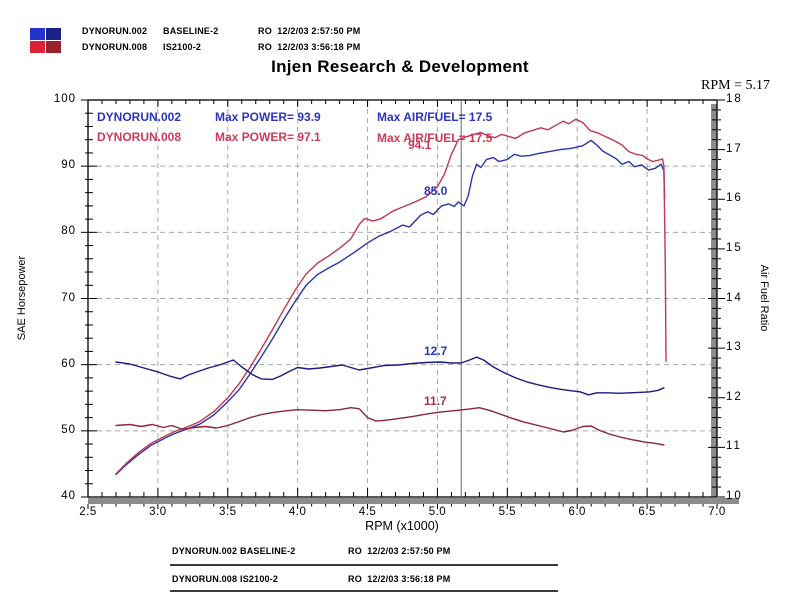  What do you see at coordinates (577, 512) in the screenshot?
I see `x-tick-label: 6.0` at bounding box center [577, 512].